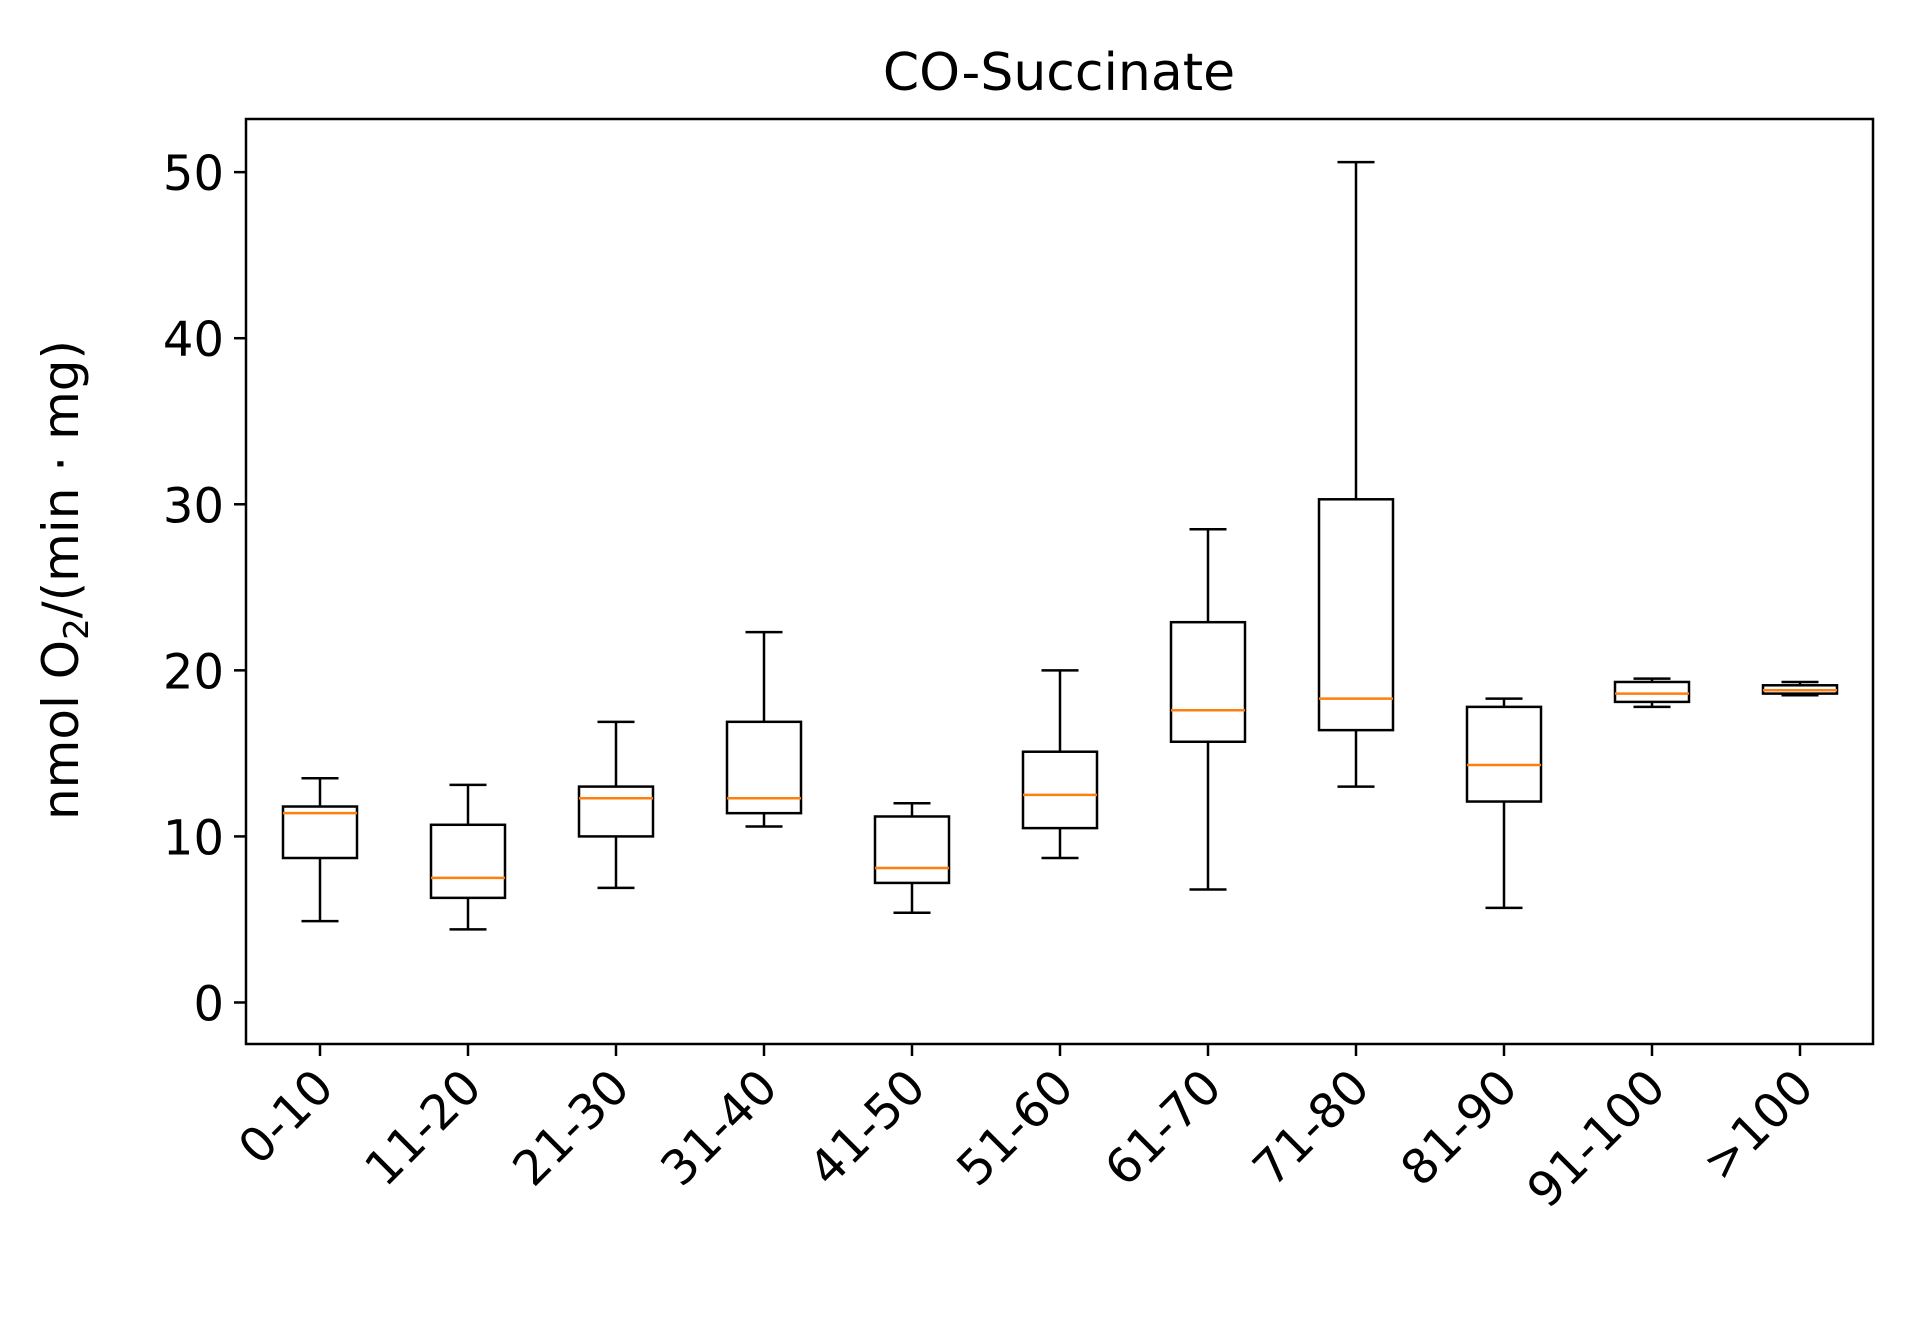 The image size is (1920, 1324). What do you see at coordinates (61, 730) in the screenshot?
I see `y-axis-label-prefix: nmol O` at bounding box center [61, 730].